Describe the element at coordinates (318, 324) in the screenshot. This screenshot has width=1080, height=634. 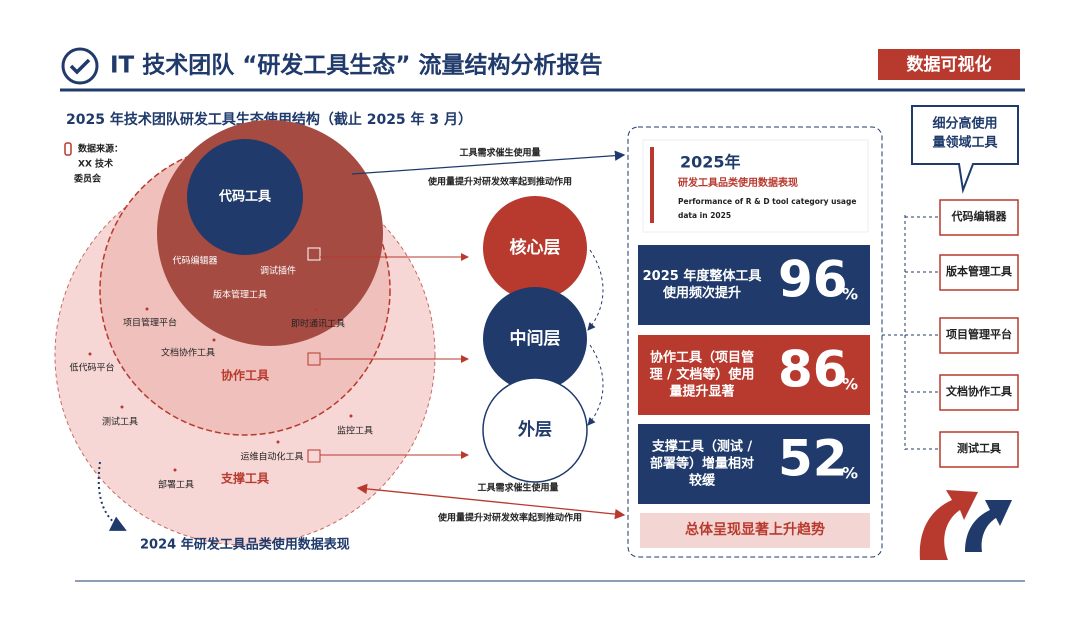
I see `tool: 即时通讯工具` at that location.